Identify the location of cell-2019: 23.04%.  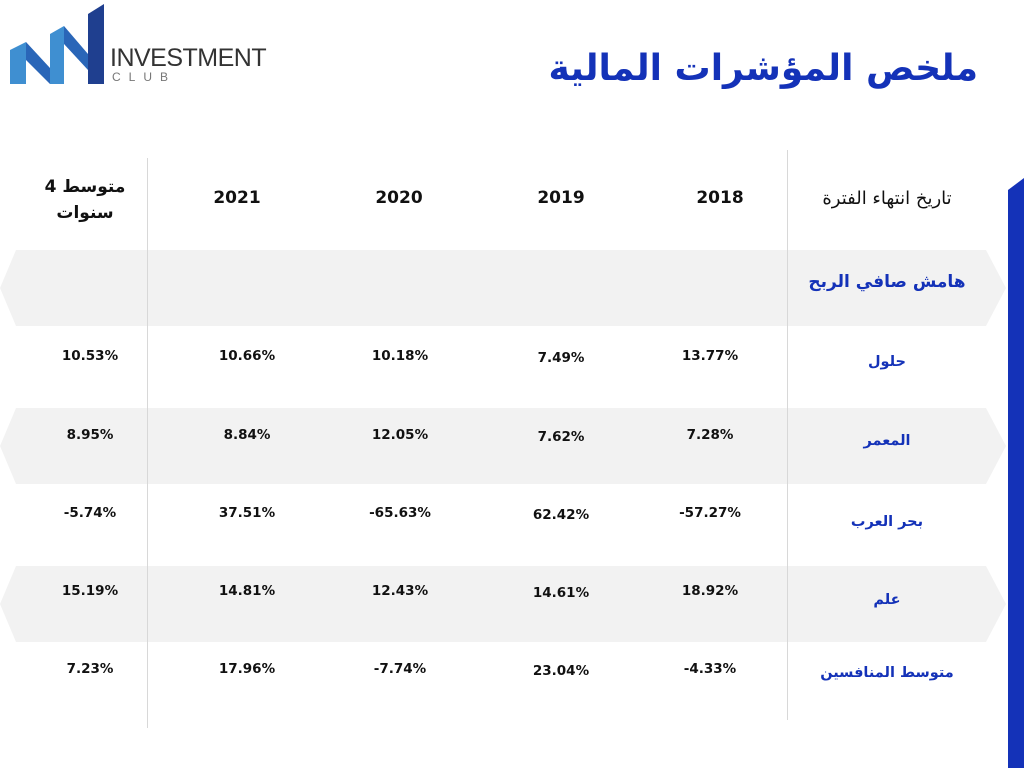
(561, 671).